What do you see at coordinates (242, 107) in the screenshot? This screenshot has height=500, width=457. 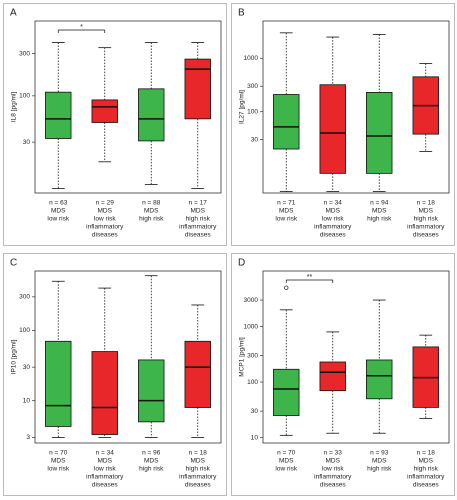 I see `y-axis-label: IL27 [pg/ml]` at bounding box center [242, 107].